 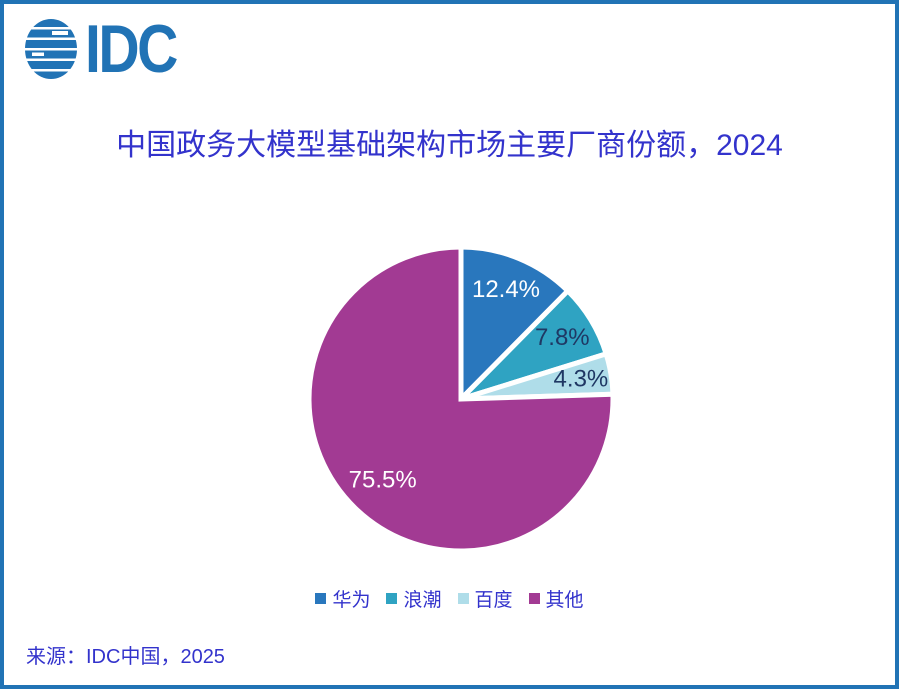 What do you see at coordinates (351, 600) in the screenshot?
I see `legend-label-huawei: 华为` at bounding box center [351, 600].